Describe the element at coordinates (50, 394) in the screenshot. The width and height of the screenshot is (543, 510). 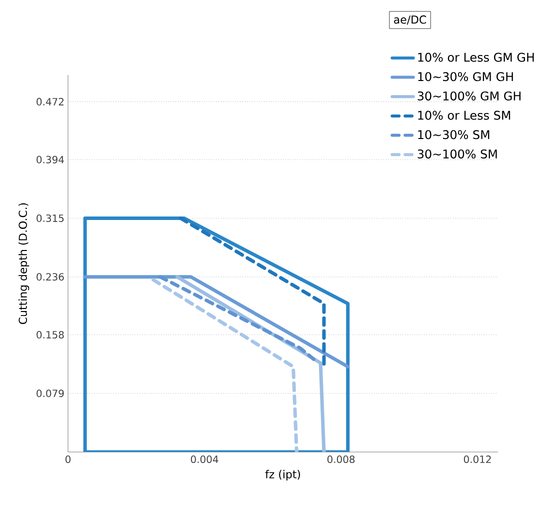
I see `y-tick-label: 0.079` at that location.